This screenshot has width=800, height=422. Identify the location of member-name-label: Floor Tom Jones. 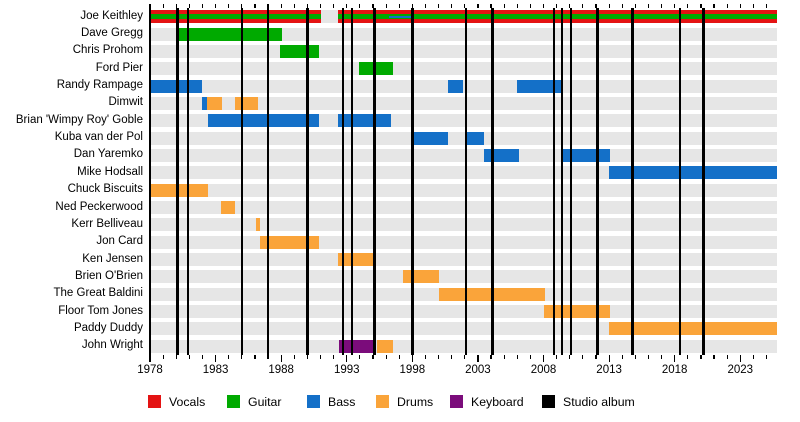
(100, 310).